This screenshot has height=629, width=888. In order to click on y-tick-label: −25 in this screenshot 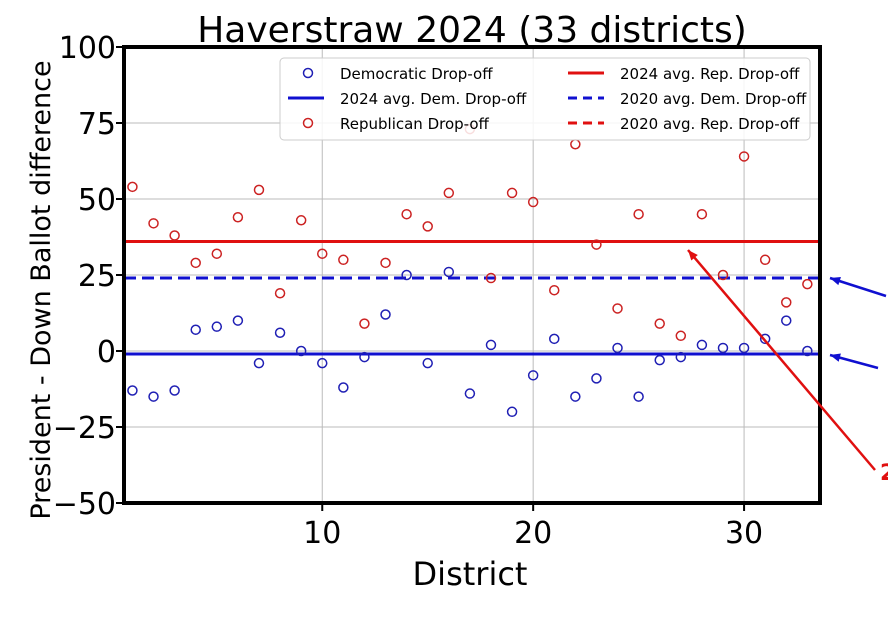, I will do `click(84, 428)`.